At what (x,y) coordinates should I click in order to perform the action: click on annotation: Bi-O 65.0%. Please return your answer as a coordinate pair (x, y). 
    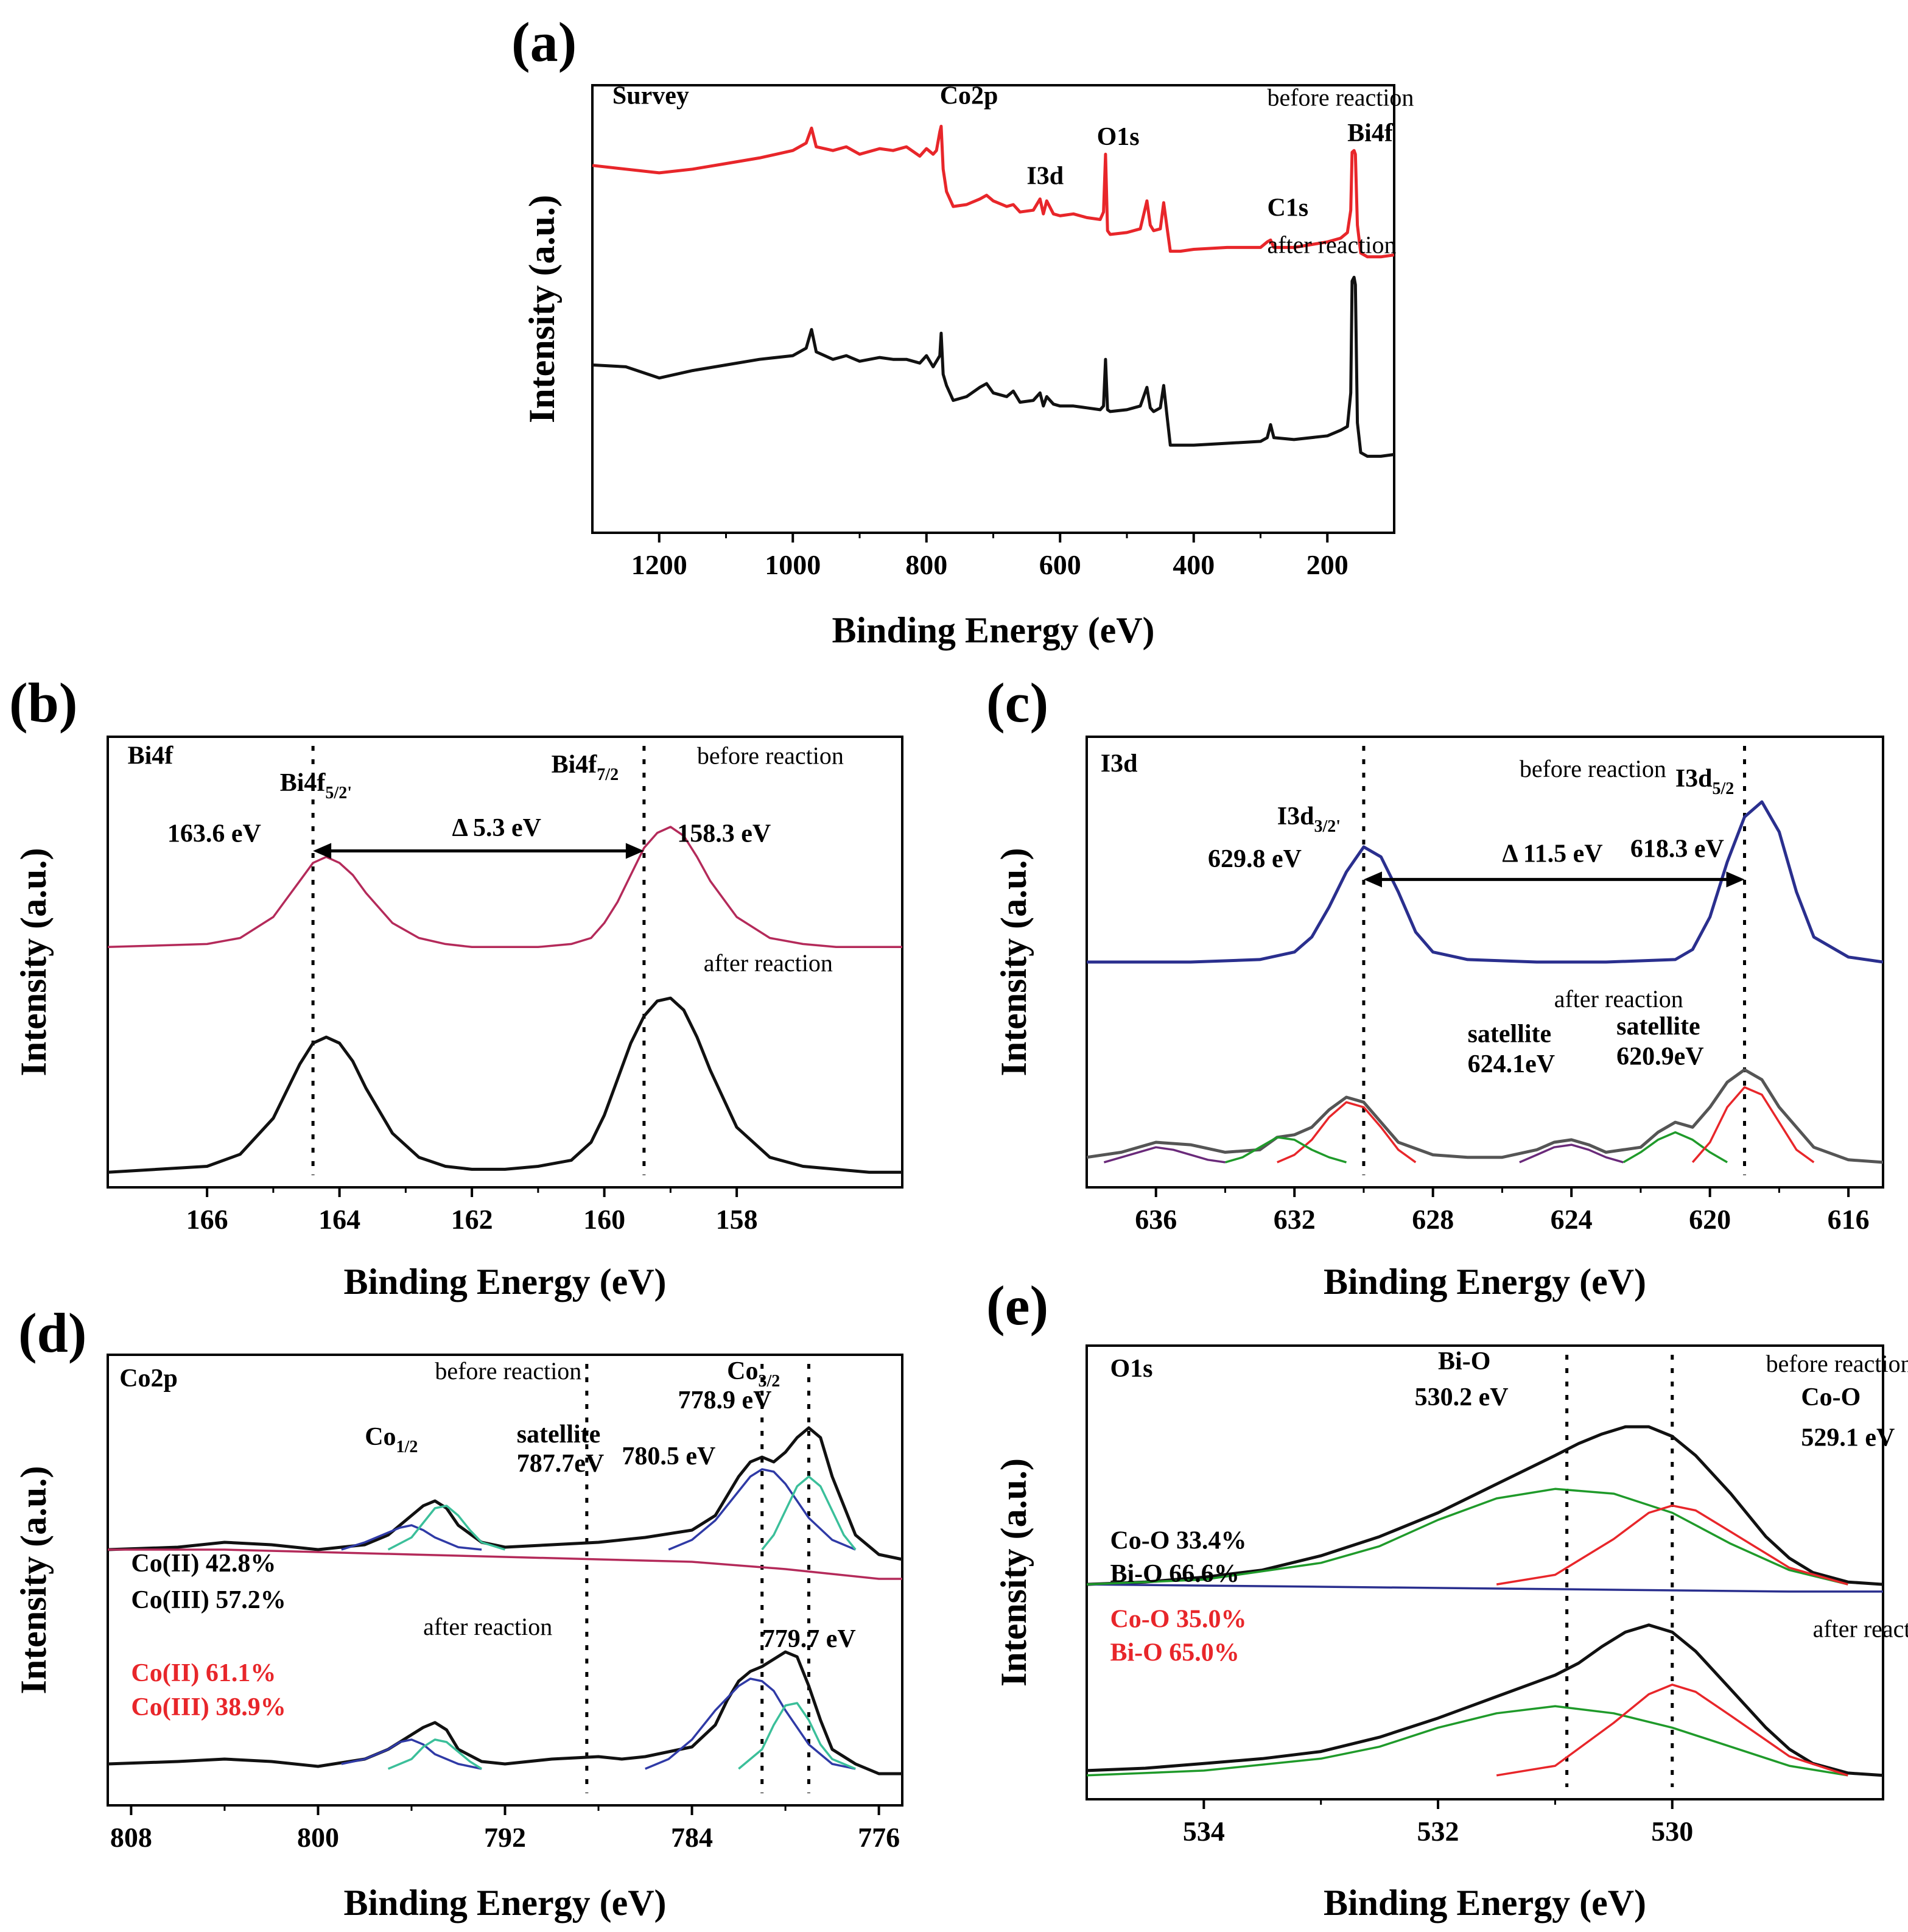
    Looking at the image, I should click on (1174, 1653).